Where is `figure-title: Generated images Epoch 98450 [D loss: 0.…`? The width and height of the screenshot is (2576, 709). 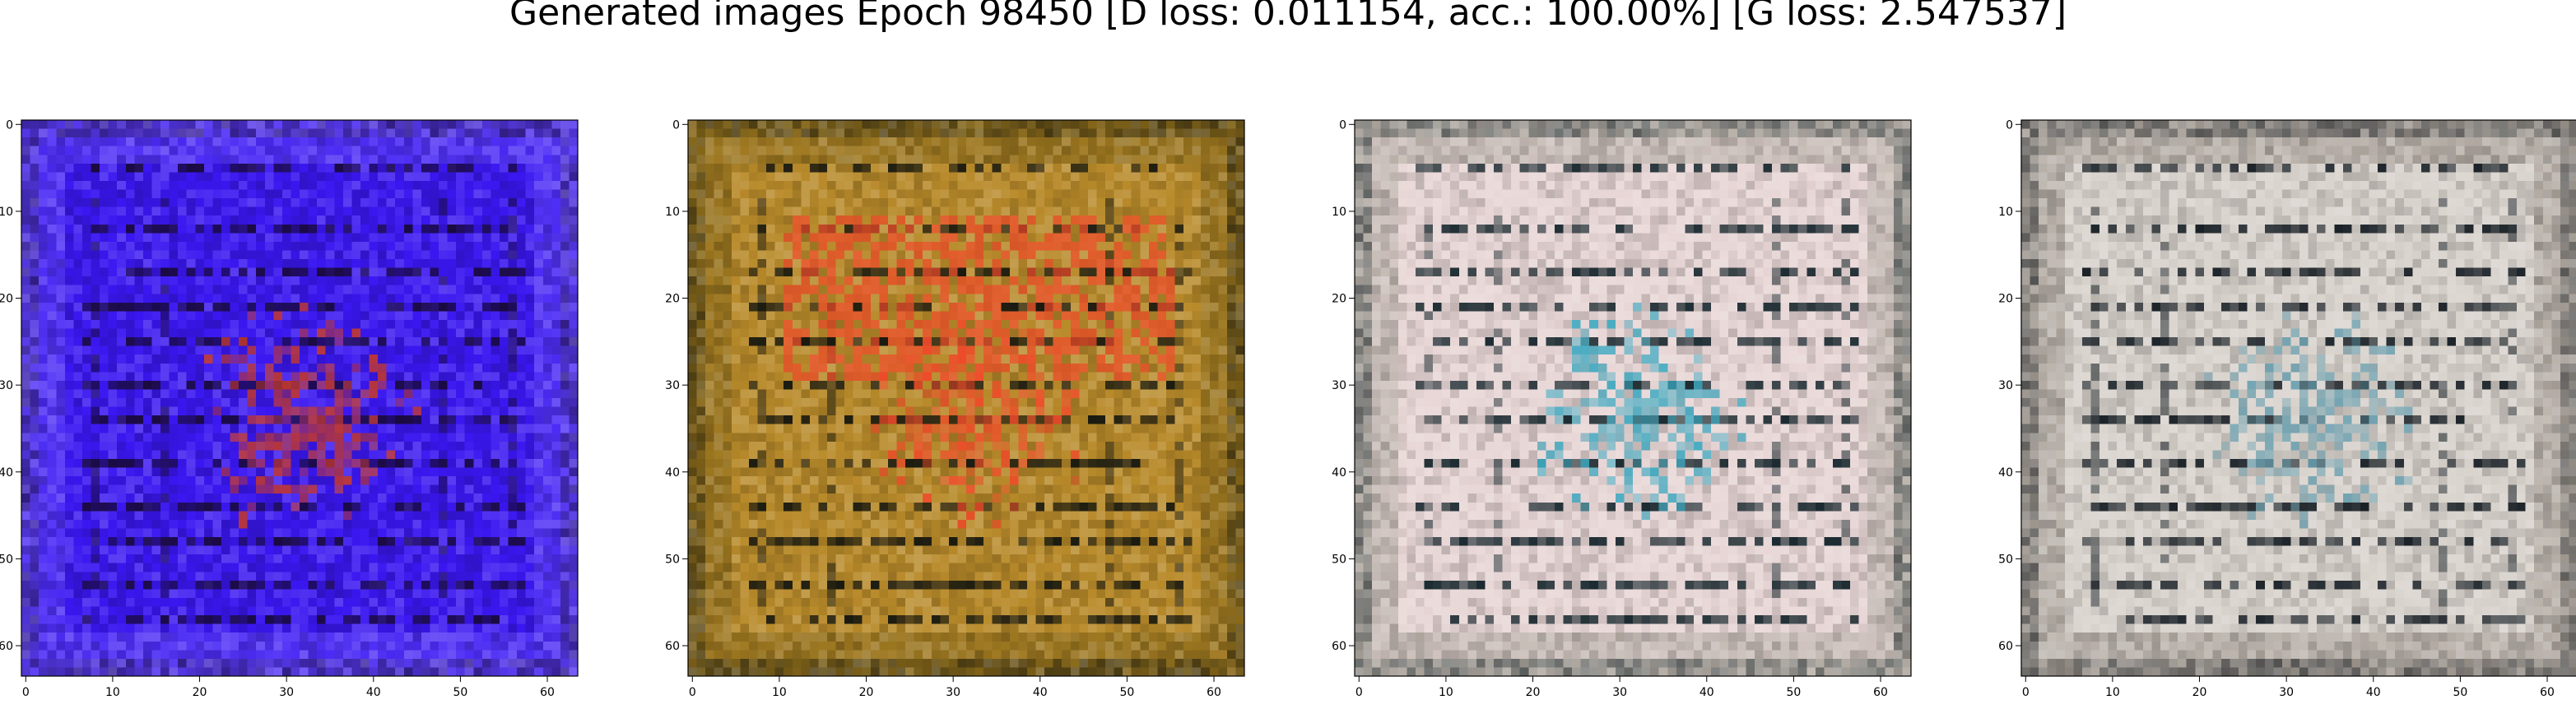
figure-title: Generated images Epoch 98450 [D loss: 0.… is located at coordinates (1288, 23).